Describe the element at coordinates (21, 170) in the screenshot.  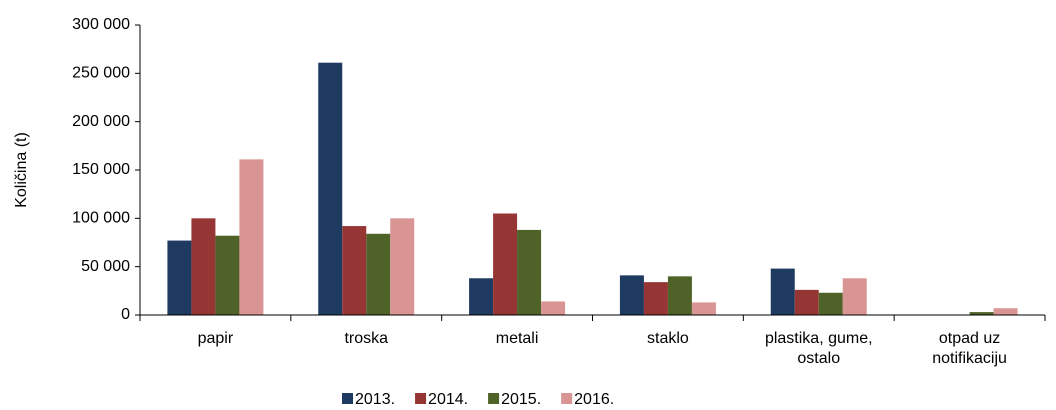
I see `y-axis-label: Količina (t)` at that location.